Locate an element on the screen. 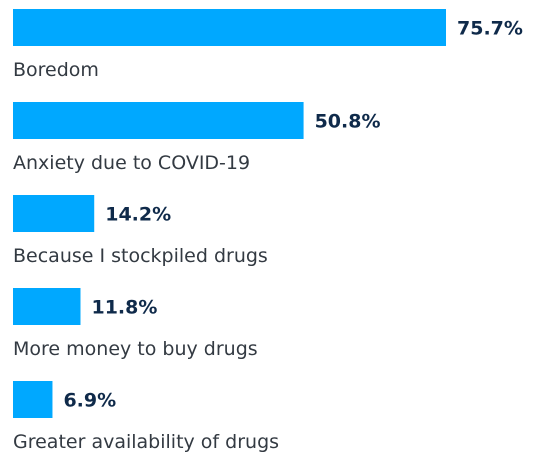  bar-value-label: 6.9% is located at coordinates (89, 401).